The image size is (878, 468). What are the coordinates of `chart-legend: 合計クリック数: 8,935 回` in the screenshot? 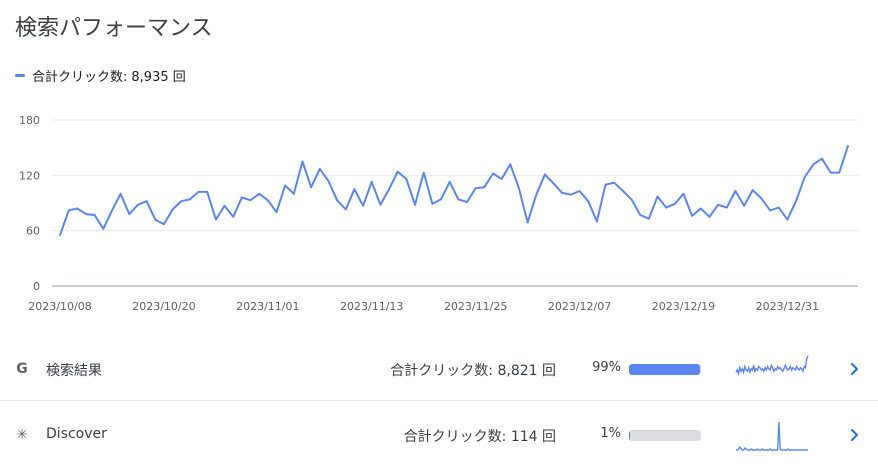 It's located at (100, 75).